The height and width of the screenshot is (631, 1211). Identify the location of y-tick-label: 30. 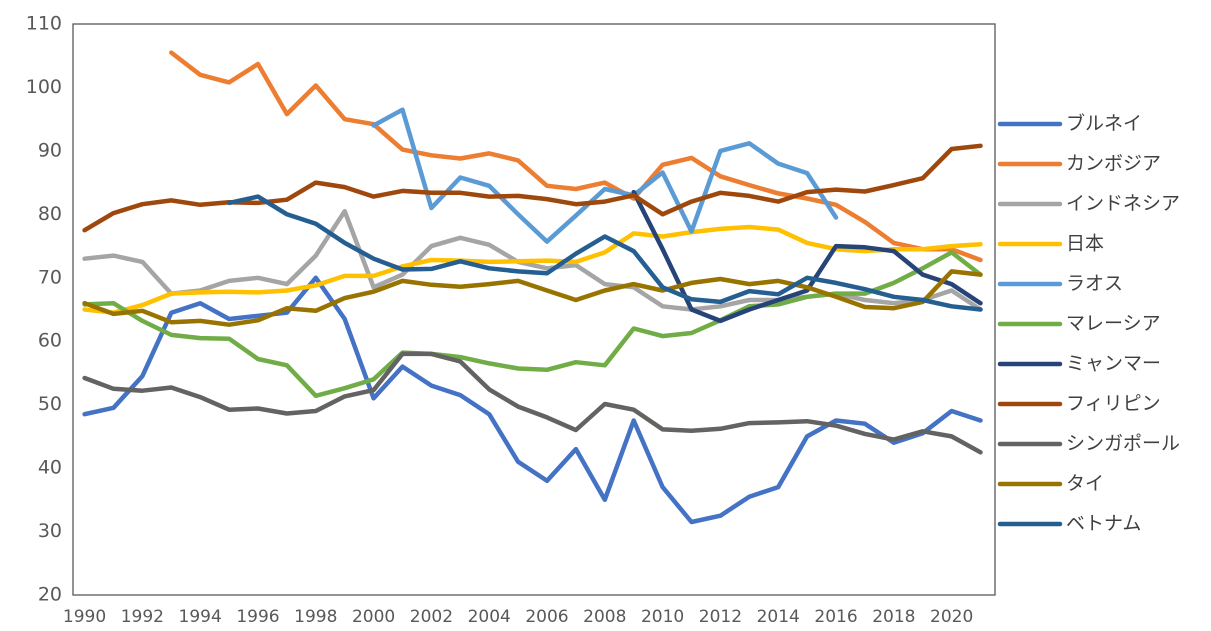
(50, 531).